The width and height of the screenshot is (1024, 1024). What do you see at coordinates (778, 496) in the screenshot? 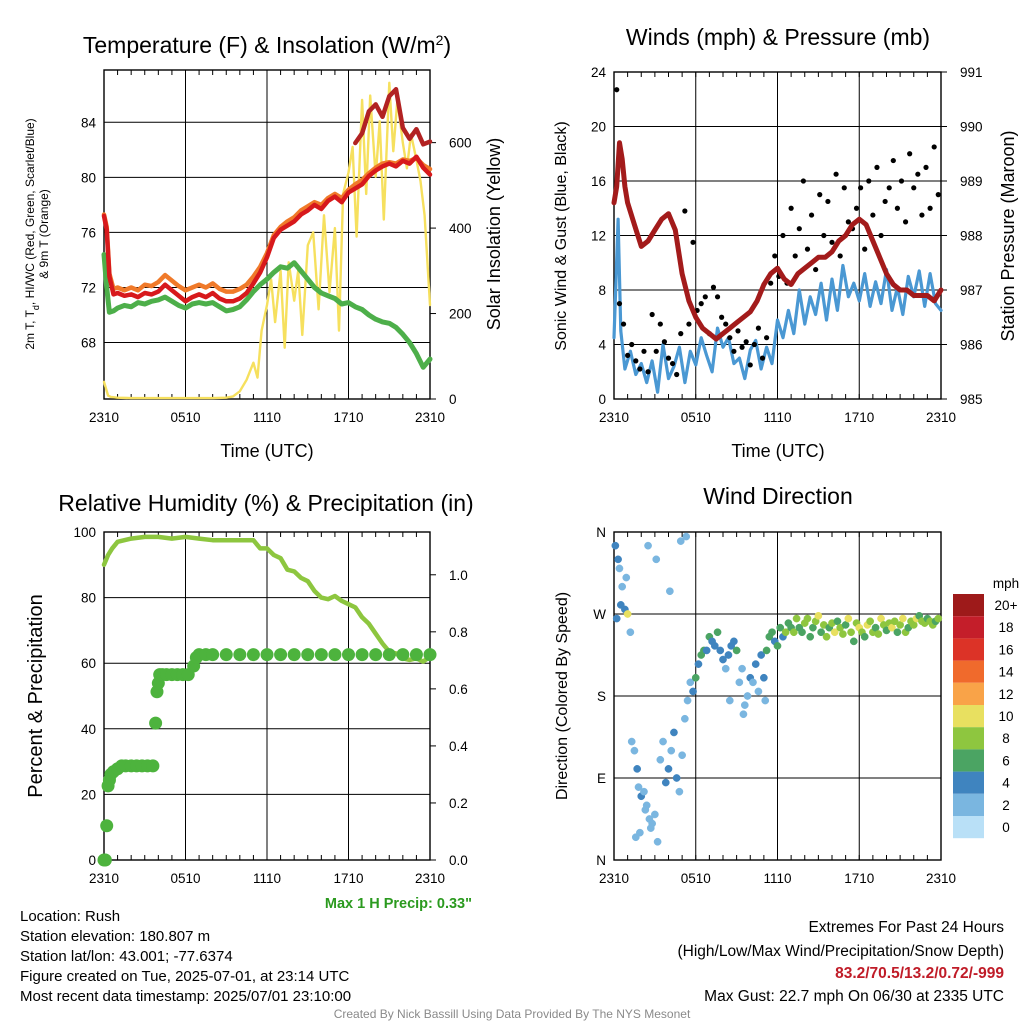
I see `chart-title: Wind Direction` at bounding box center [778, 496].